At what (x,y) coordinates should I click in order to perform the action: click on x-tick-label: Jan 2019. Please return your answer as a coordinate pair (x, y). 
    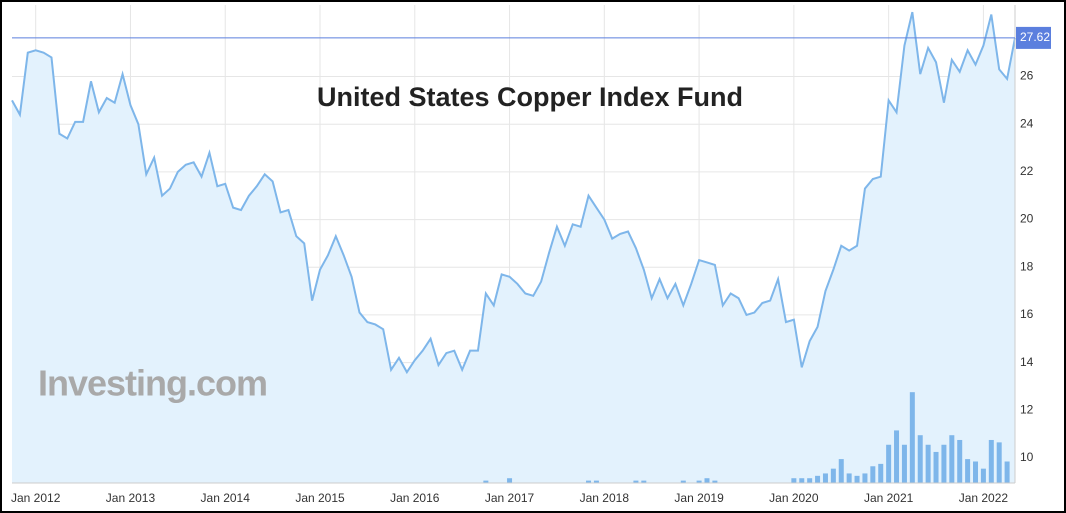
    Looking at the image, I should click on (699, 498).